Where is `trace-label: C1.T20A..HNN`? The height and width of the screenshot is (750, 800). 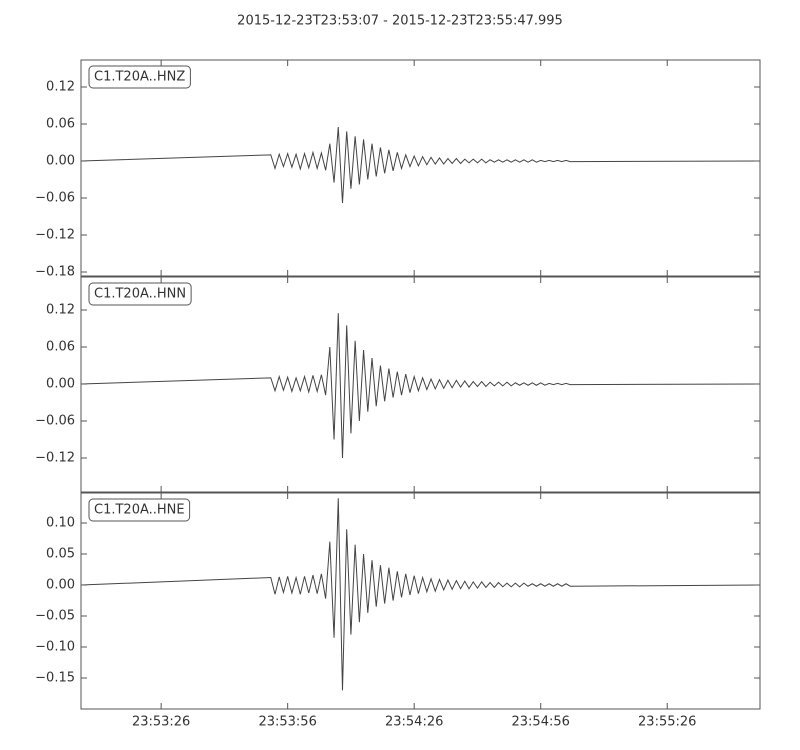
trace-label: C1.T20A..HNN is located at coordinates (140, 294).